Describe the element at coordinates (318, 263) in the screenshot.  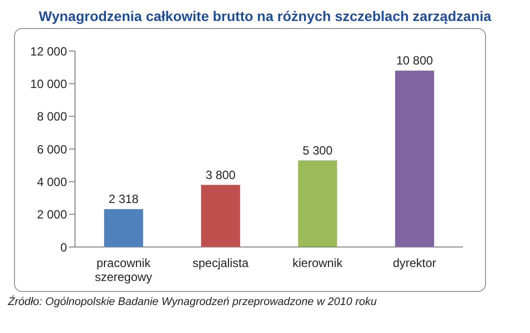
I see `x-tick-label: kierownik` at that location.